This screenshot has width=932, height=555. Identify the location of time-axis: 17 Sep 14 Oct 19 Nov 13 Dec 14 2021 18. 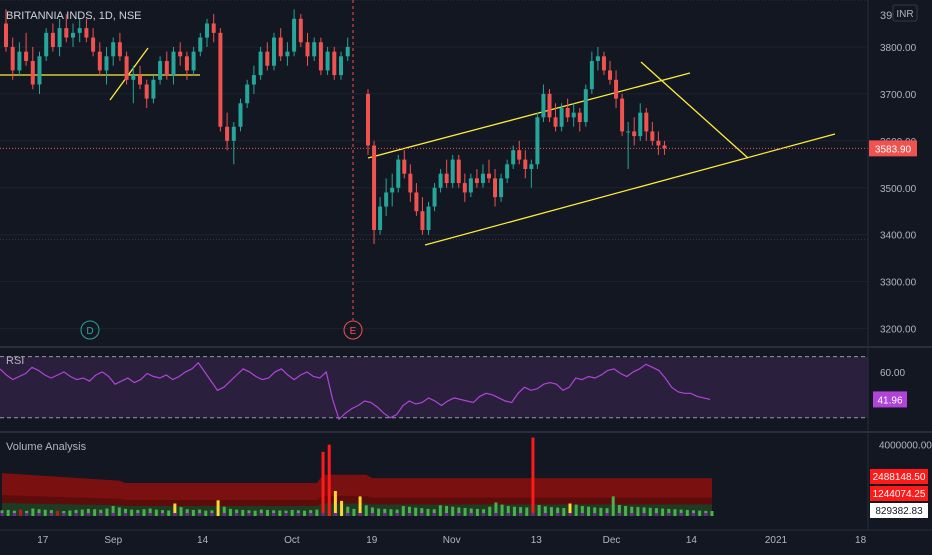
(466, 537).